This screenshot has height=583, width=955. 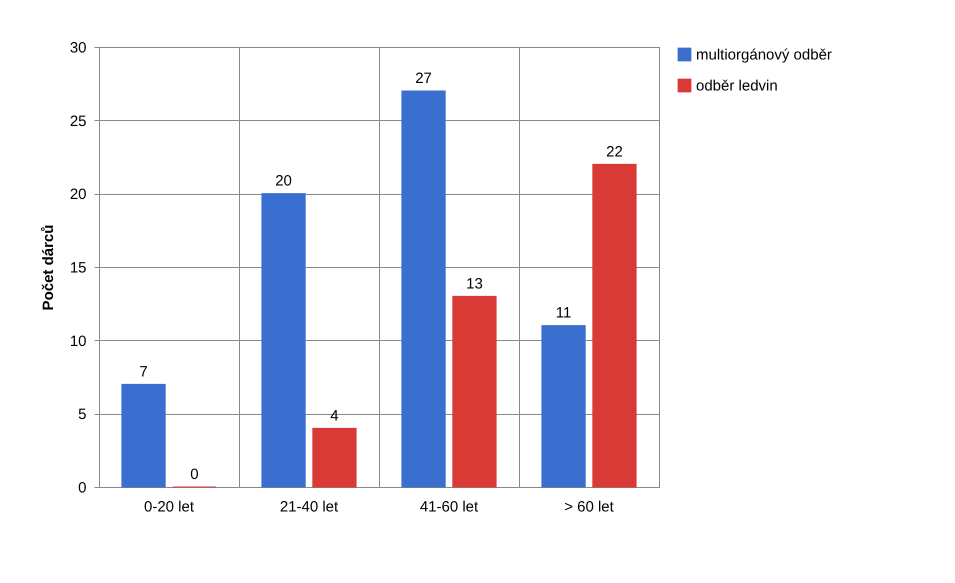 What do you see at coordinates (564, 313) in the screenshot?
I see `data-label: 11` at bounding box center [564, 313].